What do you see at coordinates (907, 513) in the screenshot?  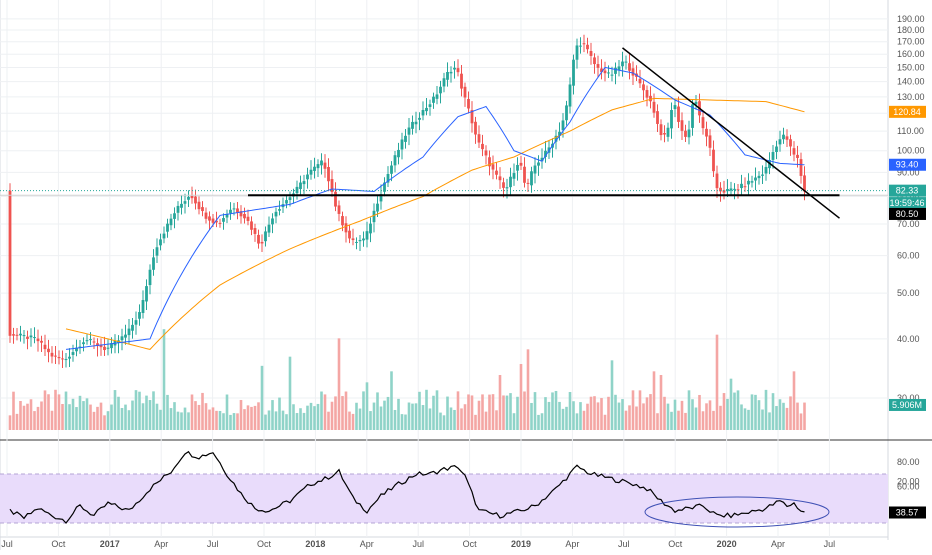 I see `rsi-tag-label: 38.57` at bounding box center [907, 513].